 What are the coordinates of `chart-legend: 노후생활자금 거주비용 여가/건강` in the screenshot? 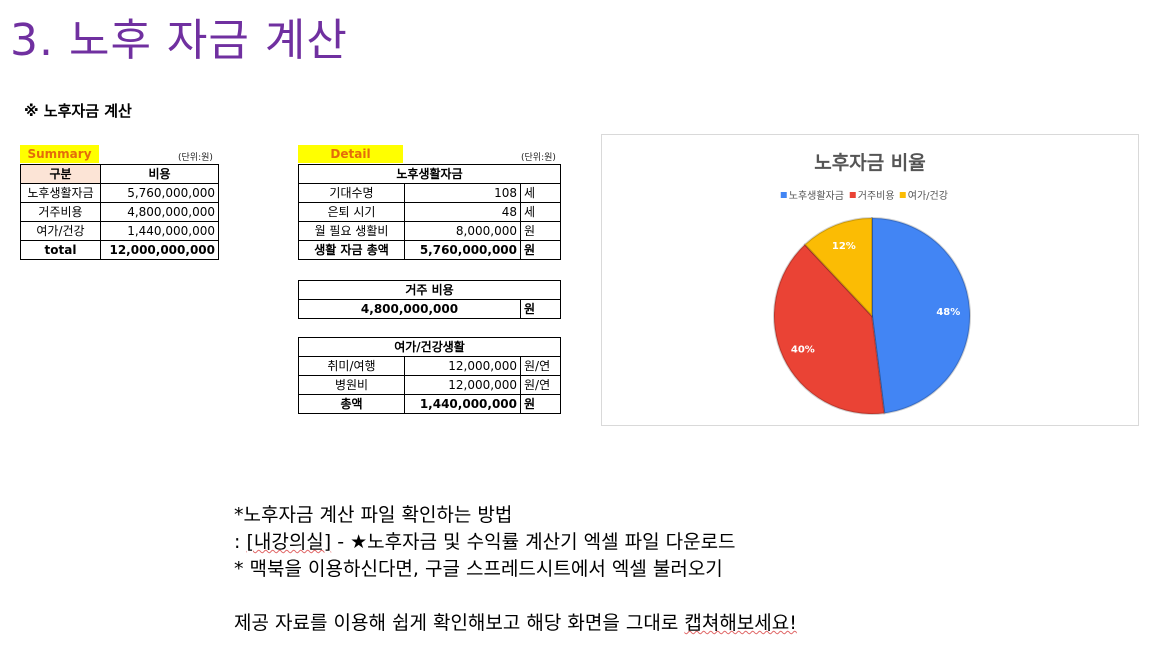 It's located at (864, 195).